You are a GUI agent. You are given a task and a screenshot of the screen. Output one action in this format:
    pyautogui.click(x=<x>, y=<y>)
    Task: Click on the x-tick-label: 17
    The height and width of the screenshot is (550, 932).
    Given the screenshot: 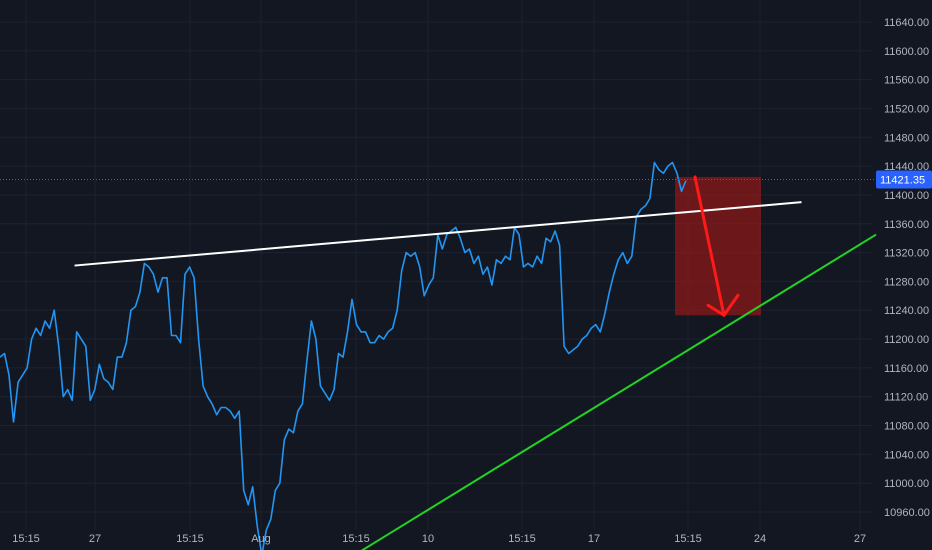 What is the action you would take?
    pyautogui.click(x=594, y=539)
    